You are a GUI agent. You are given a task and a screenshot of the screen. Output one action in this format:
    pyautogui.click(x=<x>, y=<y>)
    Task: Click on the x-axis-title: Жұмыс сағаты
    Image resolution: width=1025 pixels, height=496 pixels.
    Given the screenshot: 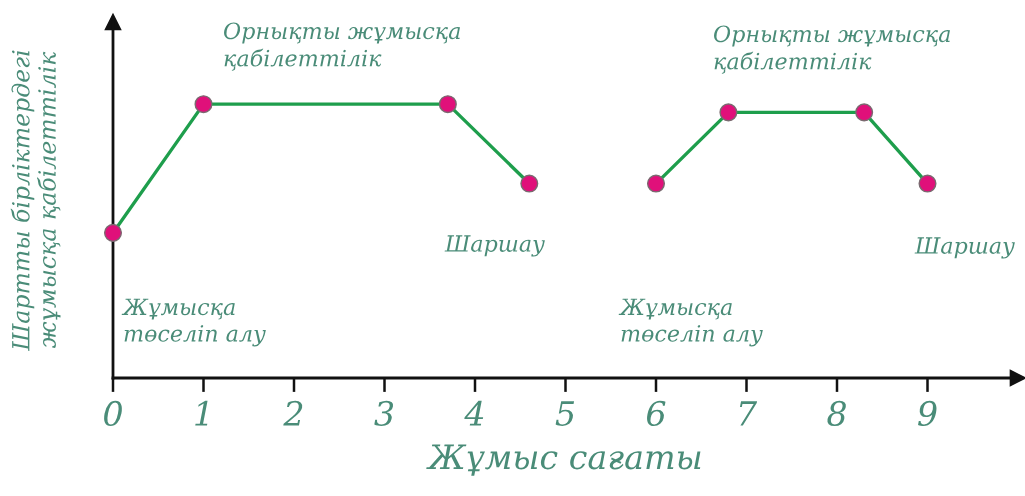 What is the action you would take?
    pyautogui.click(x=563, y=460)
    